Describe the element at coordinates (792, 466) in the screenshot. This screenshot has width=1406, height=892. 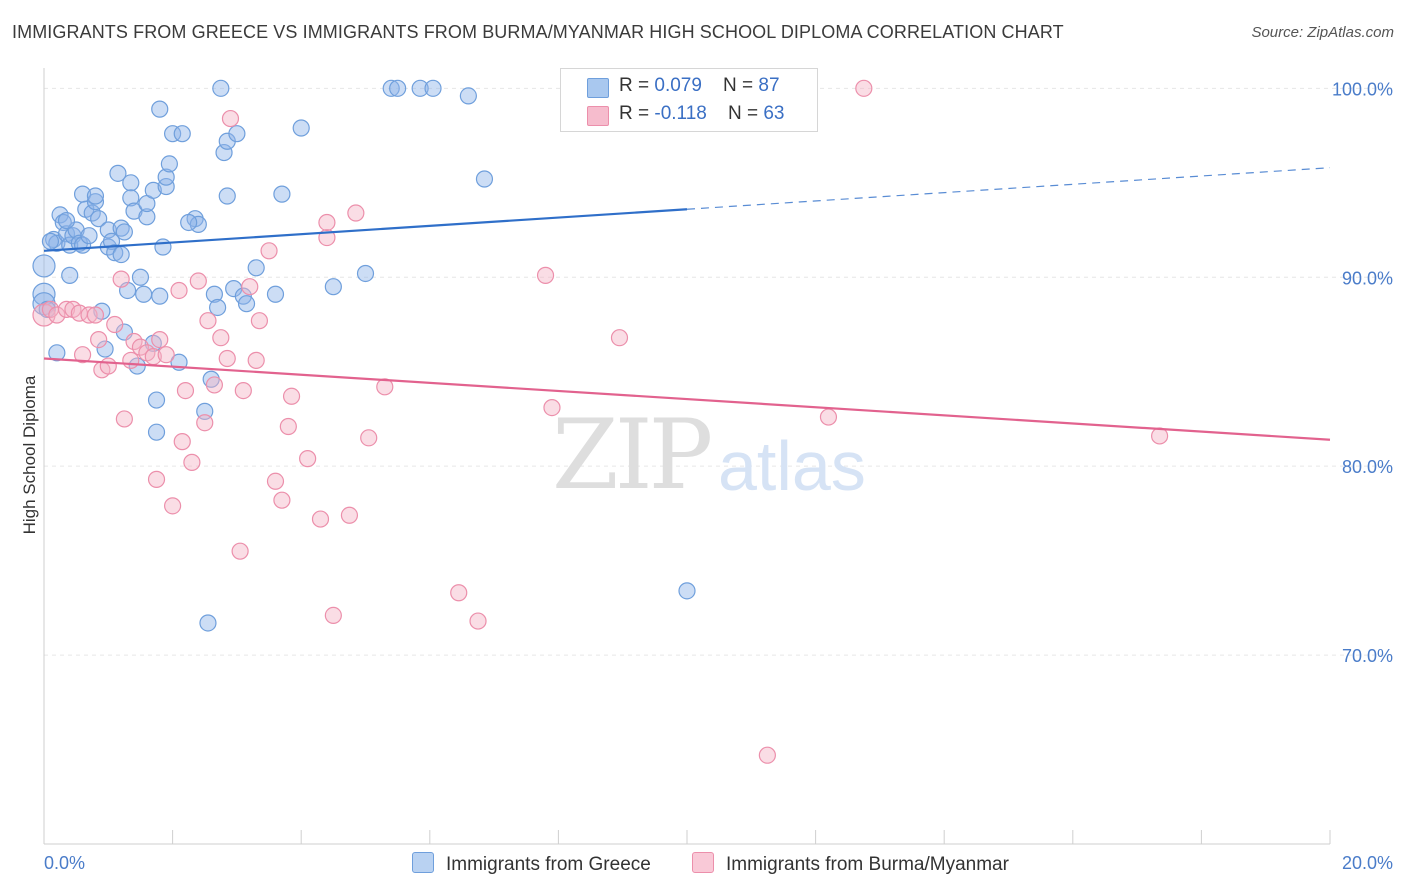
I see `watermark-atlas: atlas` at that location.